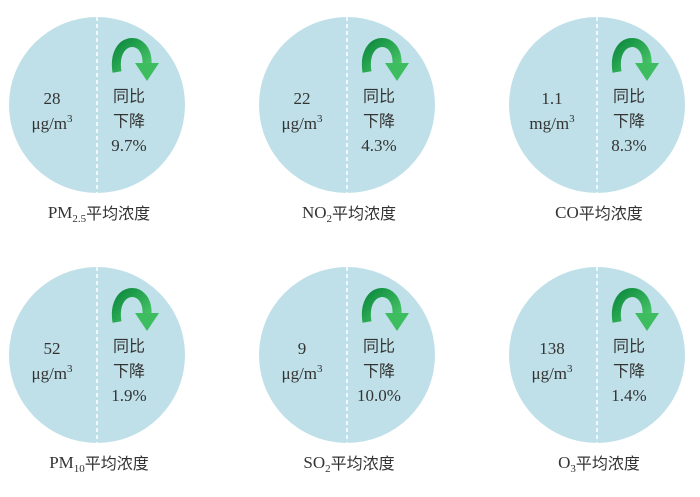  Describe the element at coordinates (302, 98) in the screenshot. I see `value: 22` at that location.